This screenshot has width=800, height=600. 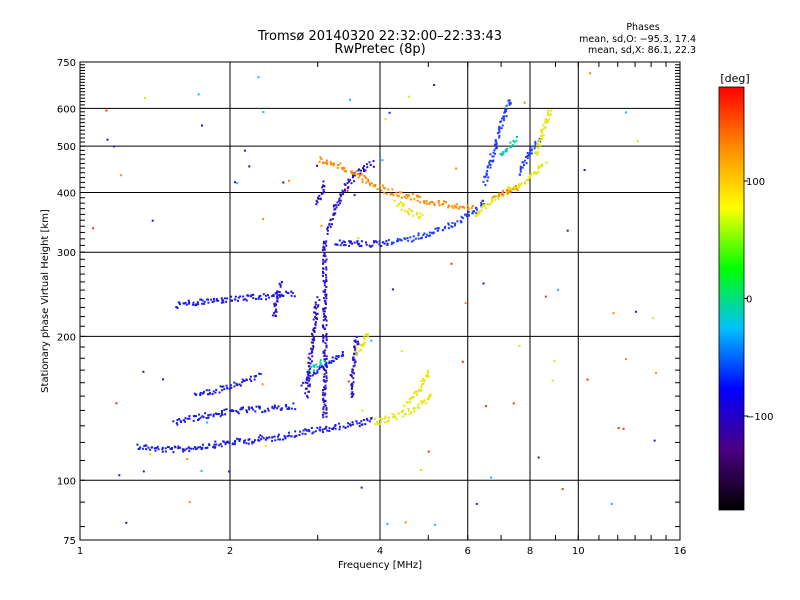 I want to click on colorbar, so click(x=731, y=298).